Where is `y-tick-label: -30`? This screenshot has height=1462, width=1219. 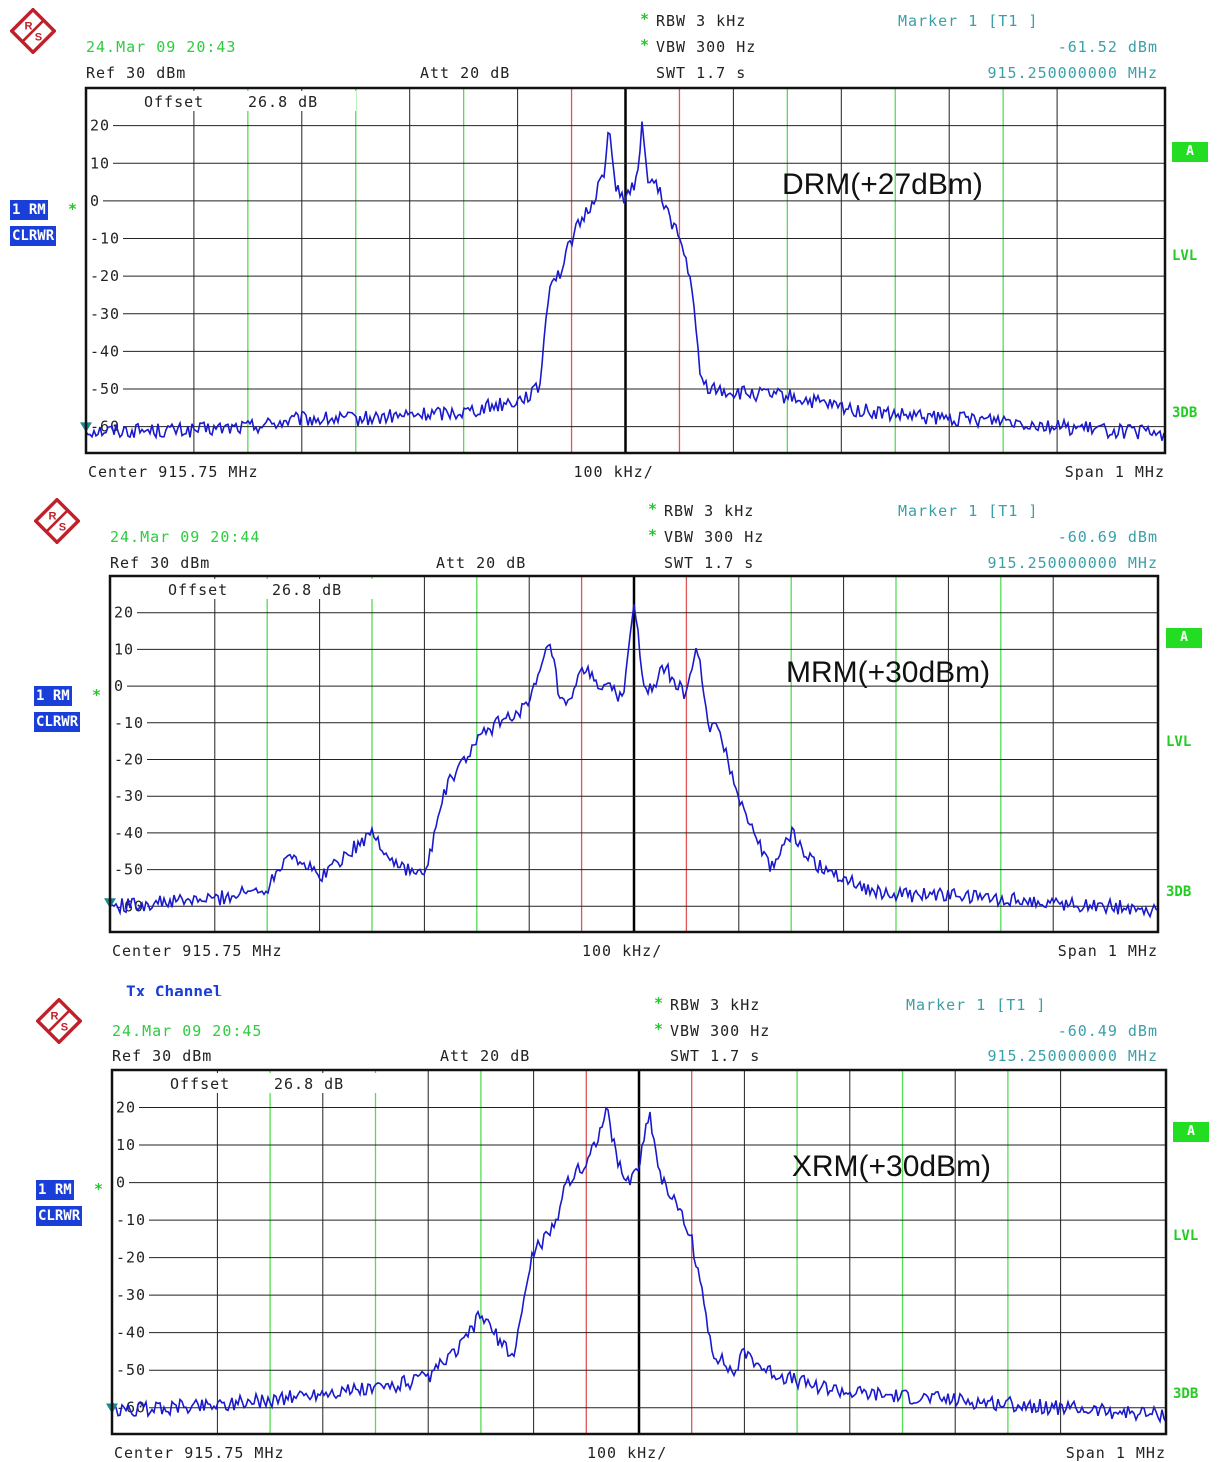 y-tick-label: -30 is located at coordinates (105, 314).